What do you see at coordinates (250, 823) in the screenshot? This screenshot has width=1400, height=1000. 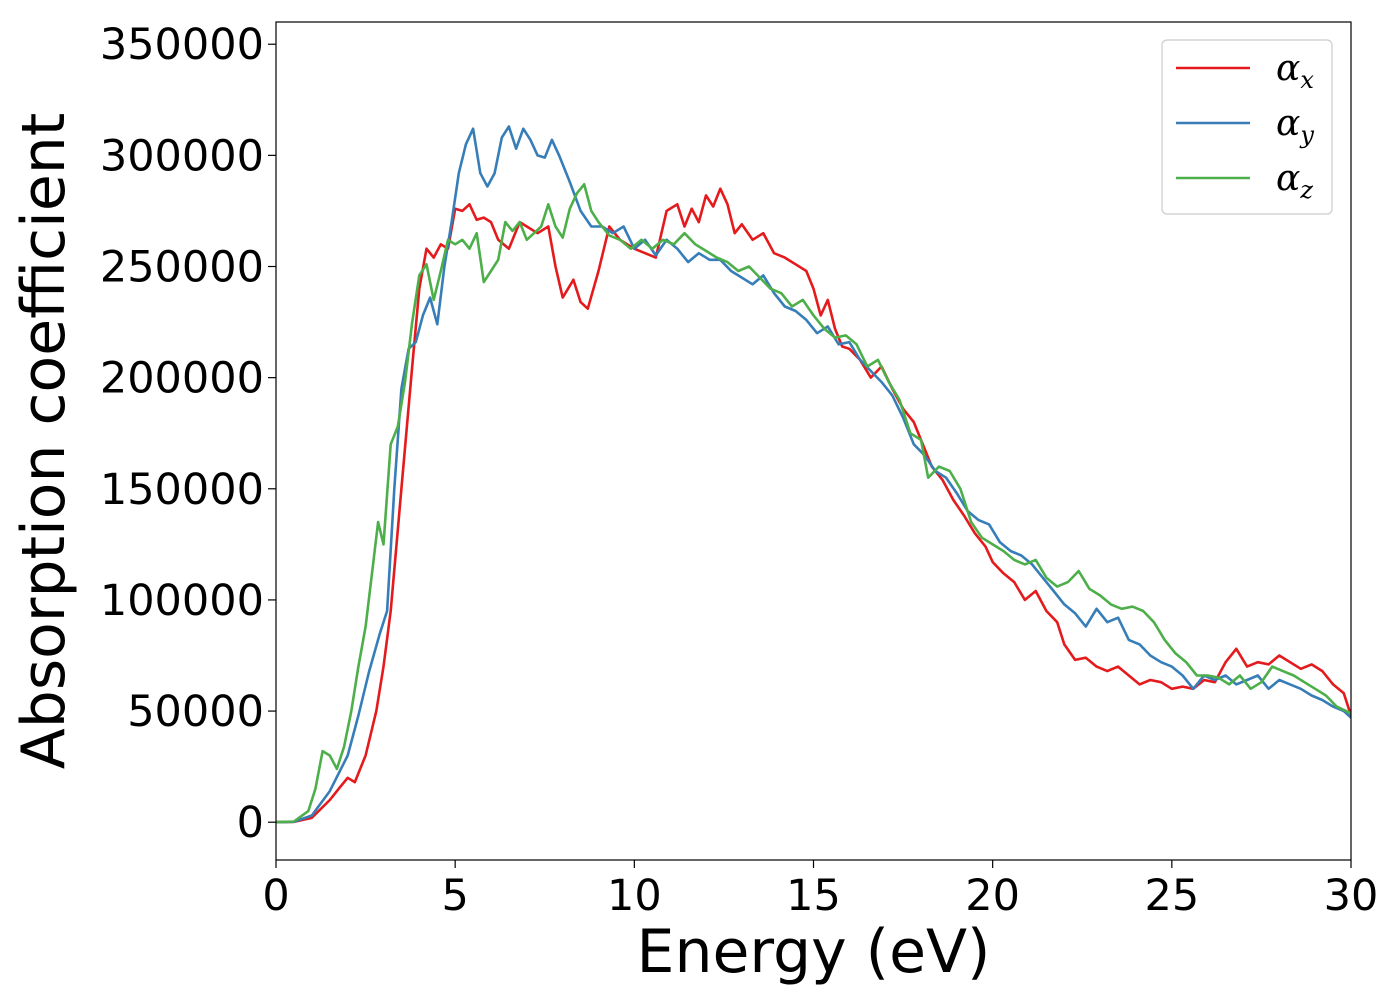 I see `y-tick-label: 0` at bounding box center [250, 823].